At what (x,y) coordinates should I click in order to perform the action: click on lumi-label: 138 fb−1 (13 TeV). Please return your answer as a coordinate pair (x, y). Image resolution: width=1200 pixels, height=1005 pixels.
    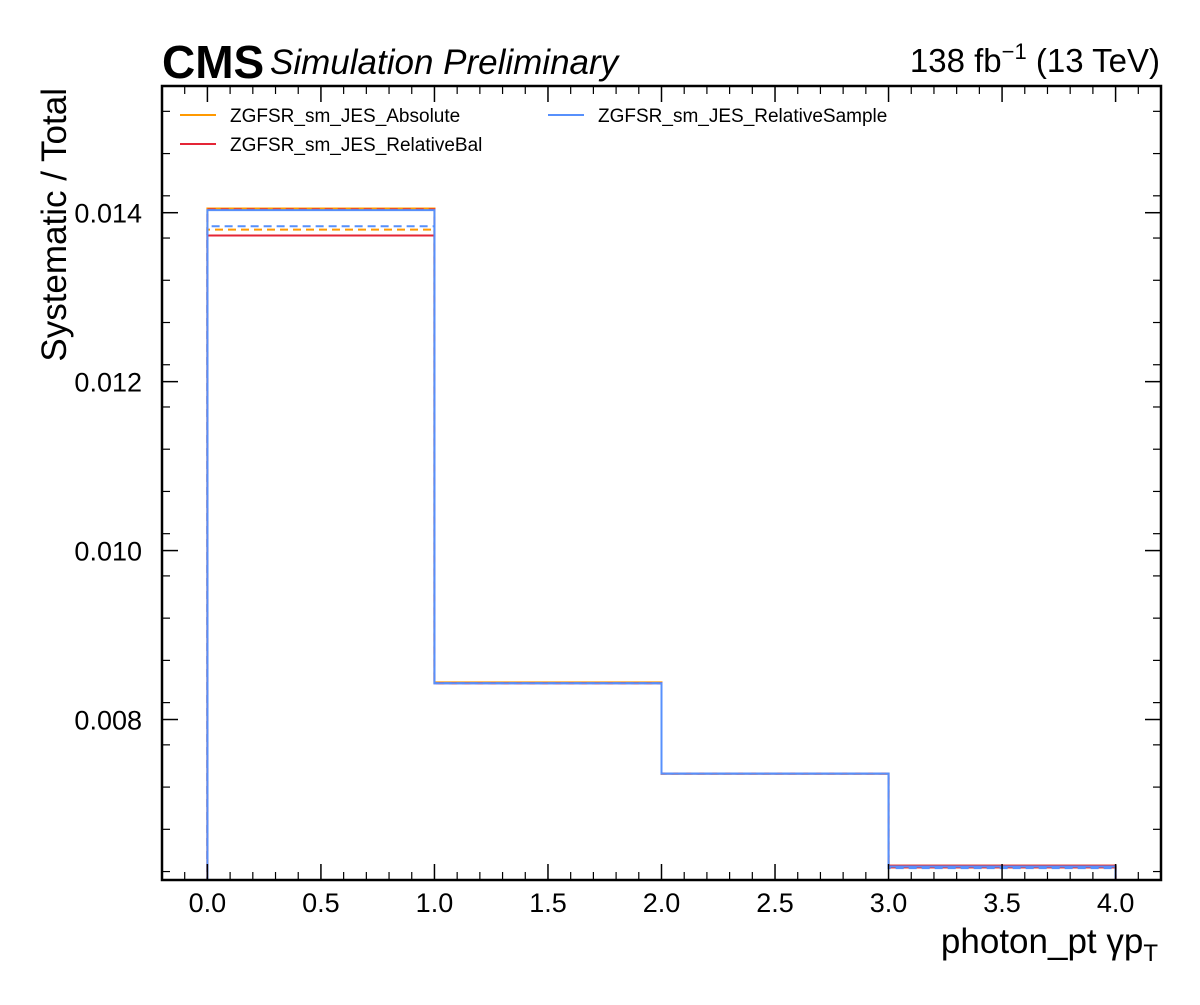
    Looking at the image, I should click on (1035, 59).